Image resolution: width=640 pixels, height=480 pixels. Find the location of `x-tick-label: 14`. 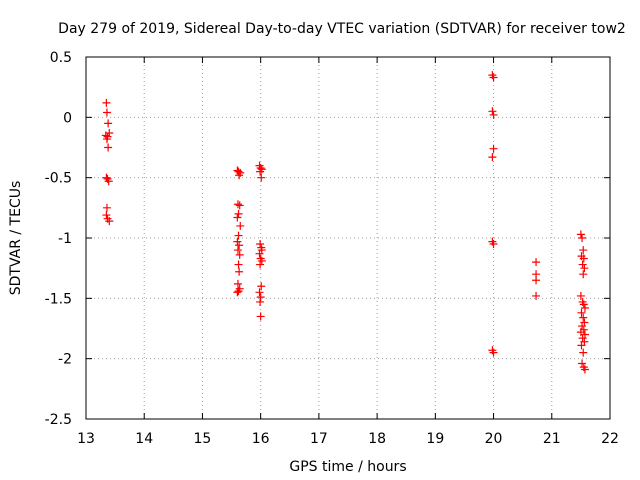

x-tick-label: 14 is located at coordinates (144, 439).